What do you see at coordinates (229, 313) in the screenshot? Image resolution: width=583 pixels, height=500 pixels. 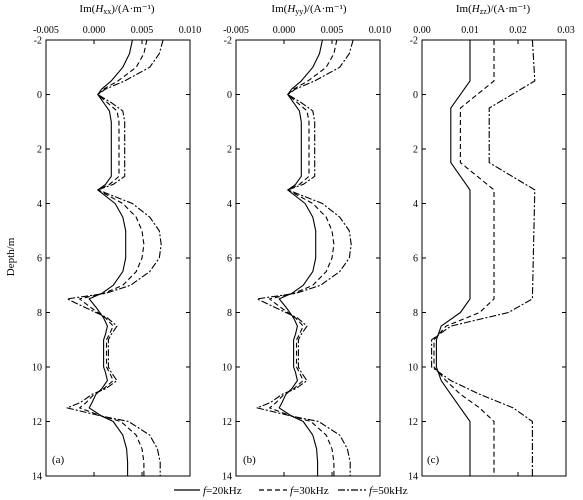 I see `panel-b-y-tick-label: 8` at bounding box center [229, 313].